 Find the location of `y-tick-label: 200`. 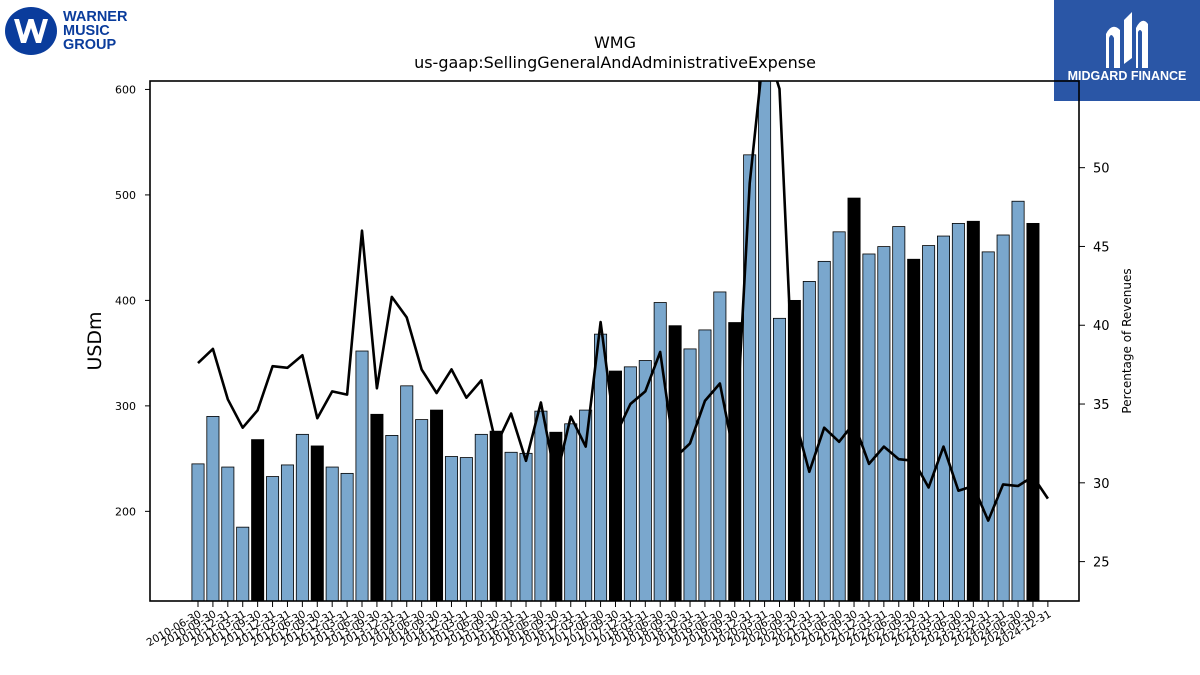

y-tick-label: 200 is located at coordinates (125, 511).